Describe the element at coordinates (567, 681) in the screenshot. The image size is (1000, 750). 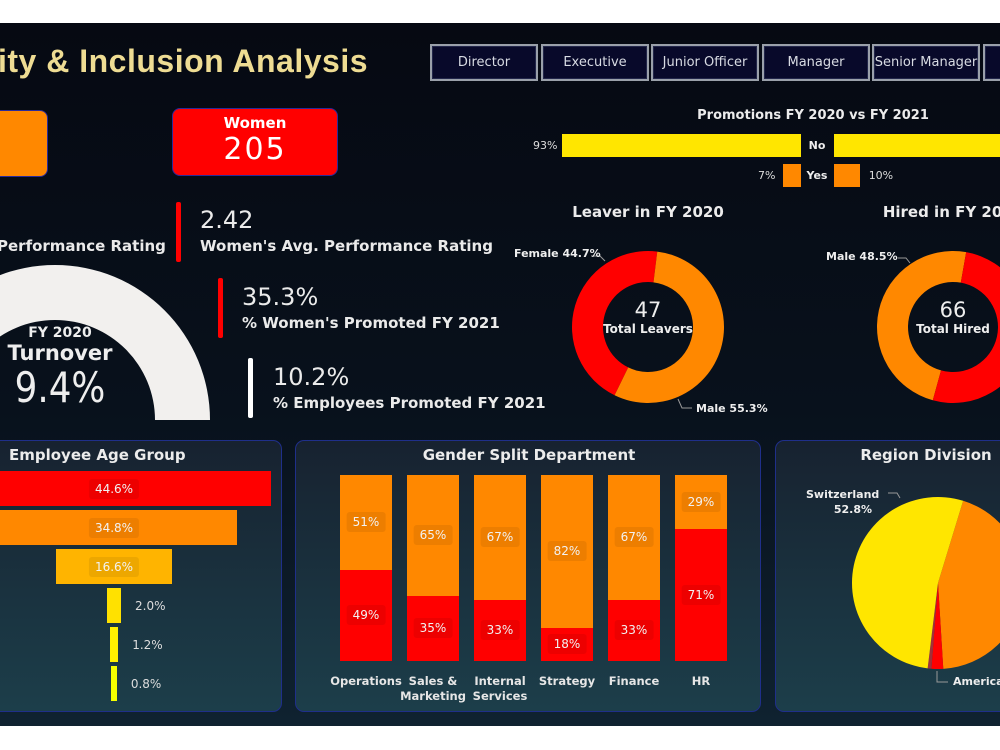
I see `department-label: Strategy` at that location.